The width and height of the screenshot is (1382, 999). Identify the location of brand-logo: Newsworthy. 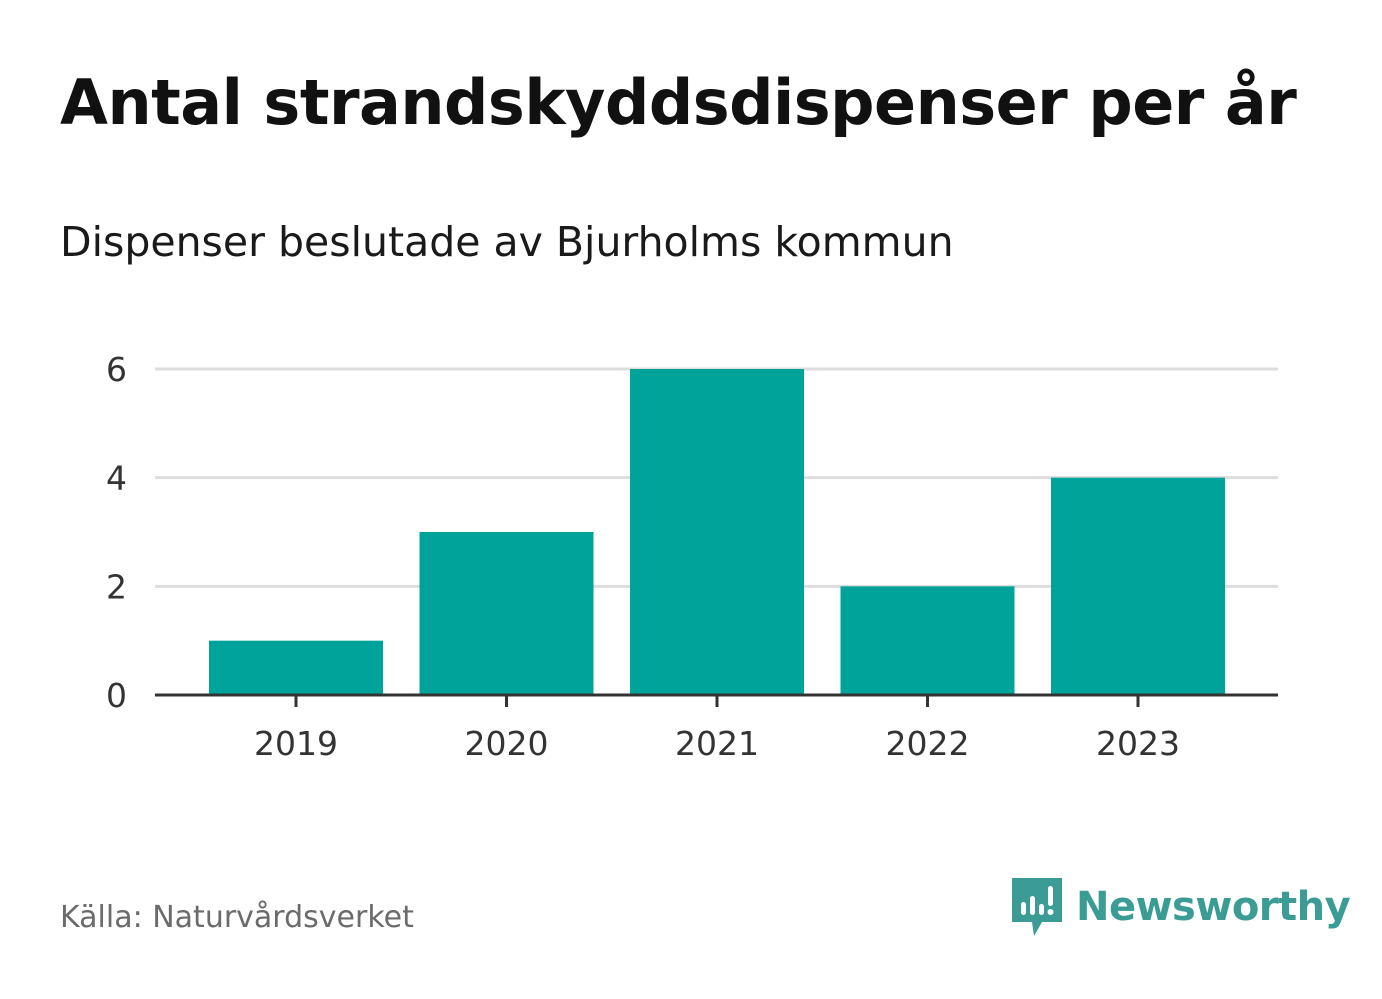
(1181, 907).